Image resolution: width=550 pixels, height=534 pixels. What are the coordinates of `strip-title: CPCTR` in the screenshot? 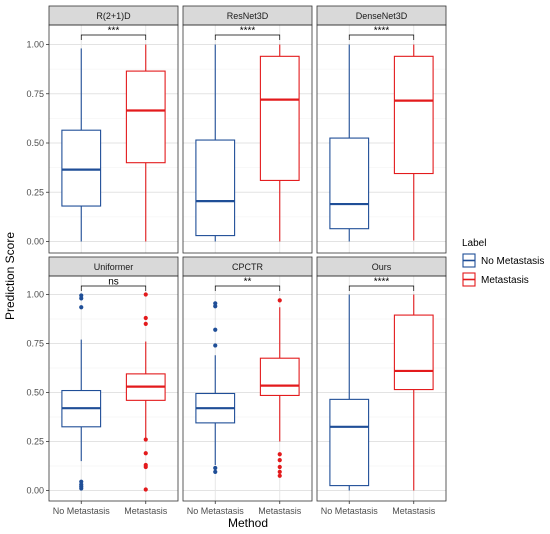 It's located at (247, 267).